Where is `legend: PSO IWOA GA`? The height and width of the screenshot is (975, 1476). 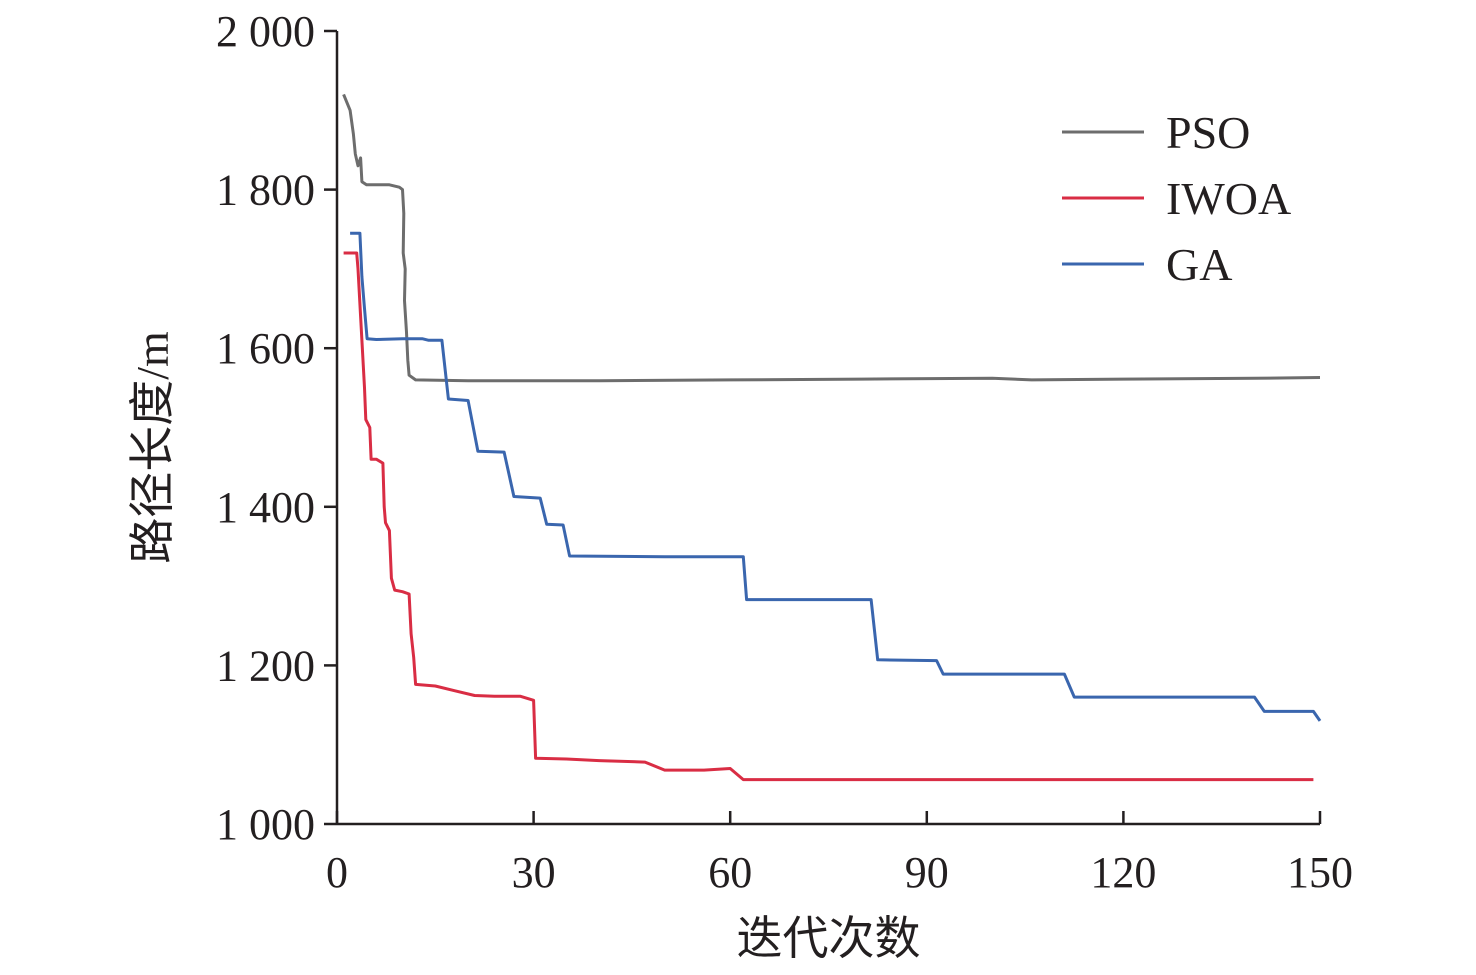 legend: PSO IWOA GA is located at coordinates (1176, 198).